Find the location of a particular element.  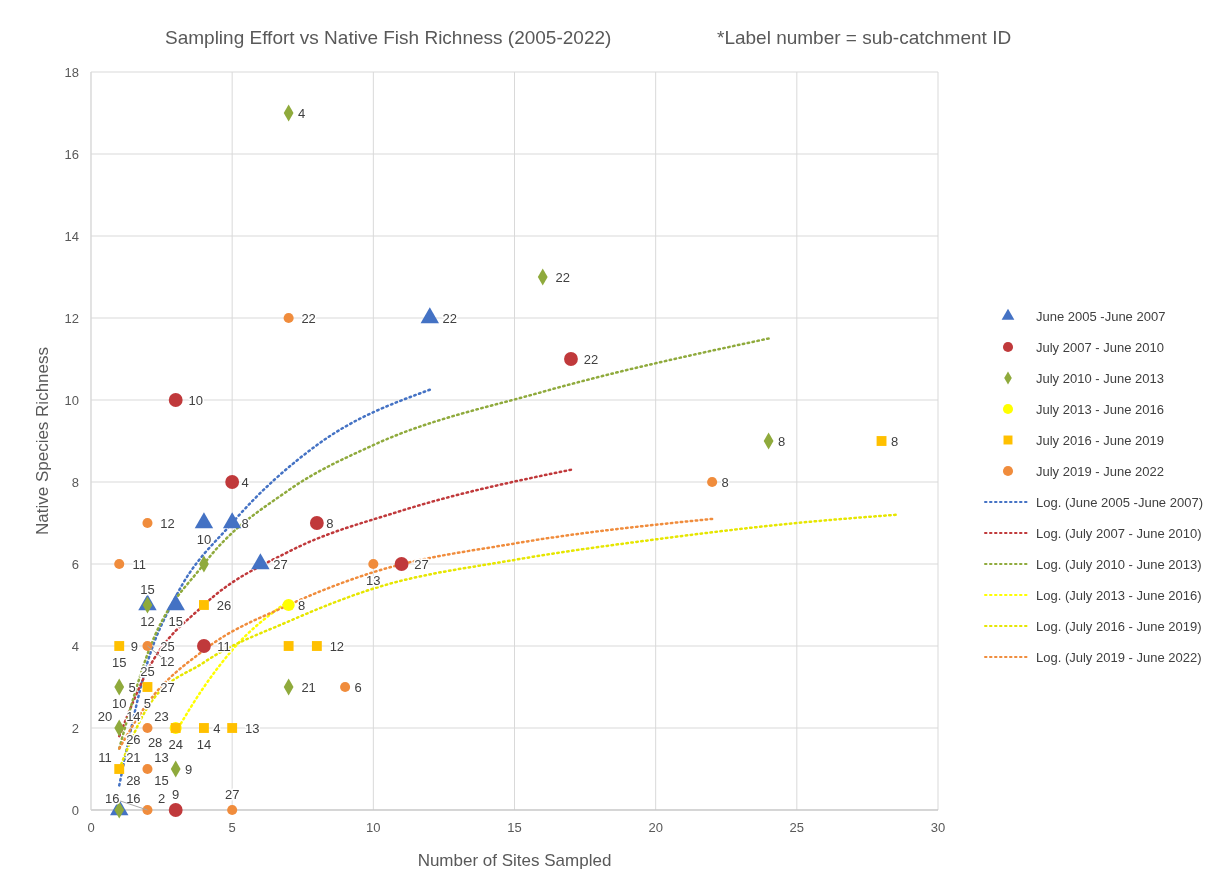

legend-label: July 2007 - June 2010 is located at coordinates (1100, 347).